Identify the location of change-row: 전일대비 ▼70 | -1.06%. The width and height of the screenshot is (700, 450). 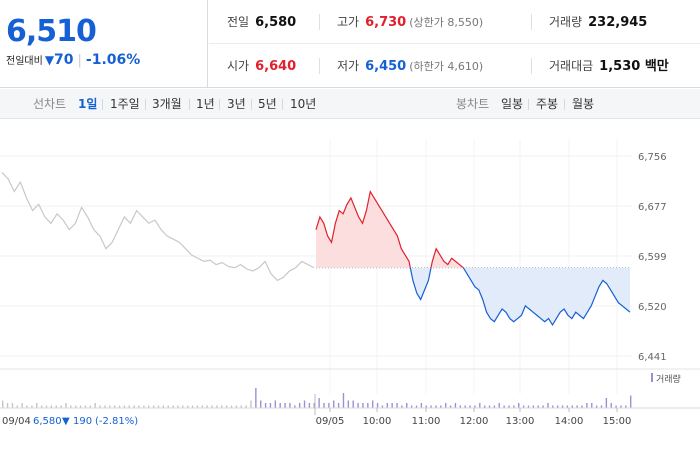
(73, 60).